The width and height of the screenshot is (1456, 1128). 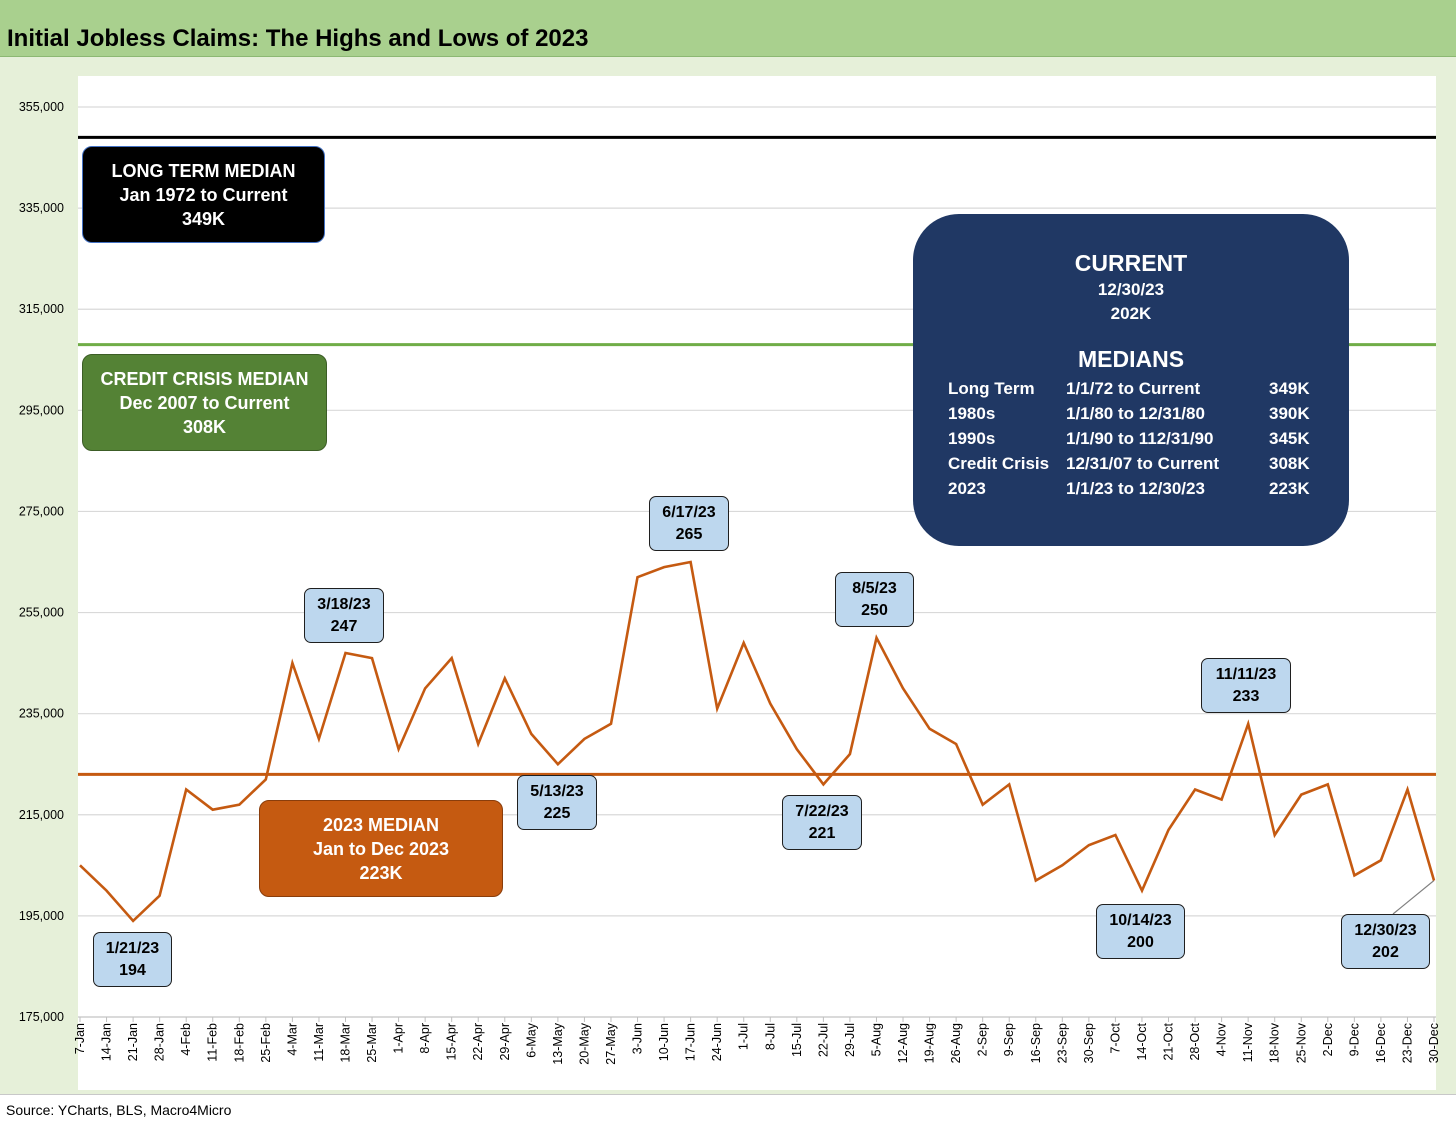 What do you see at coordinates (1246, 674) in the screenshot?
I see `callout-date: 11/11/23` at bounding box center [1246, 674].